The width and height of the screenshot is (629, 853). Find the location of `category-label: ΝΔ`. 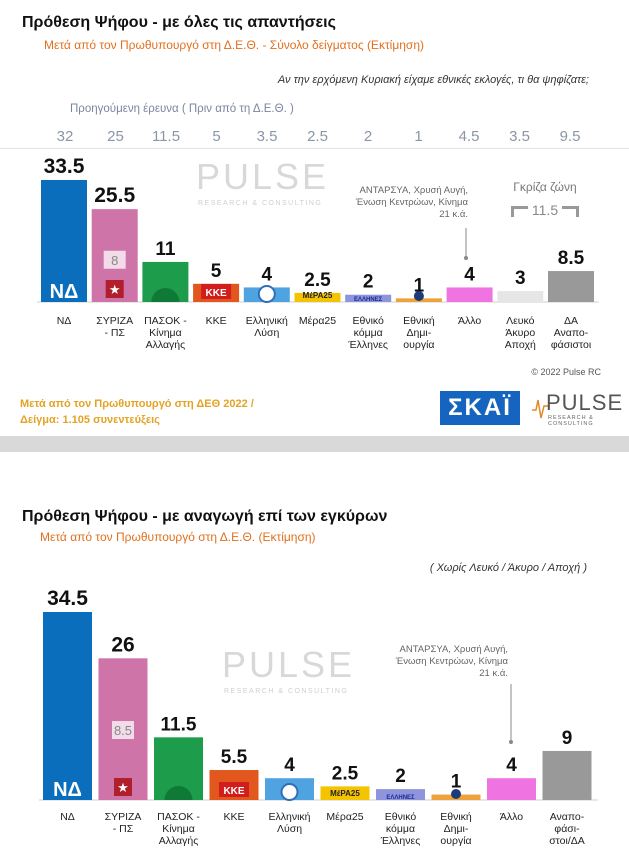

category-label: ΝΔ is located at coordinates (67, 817).